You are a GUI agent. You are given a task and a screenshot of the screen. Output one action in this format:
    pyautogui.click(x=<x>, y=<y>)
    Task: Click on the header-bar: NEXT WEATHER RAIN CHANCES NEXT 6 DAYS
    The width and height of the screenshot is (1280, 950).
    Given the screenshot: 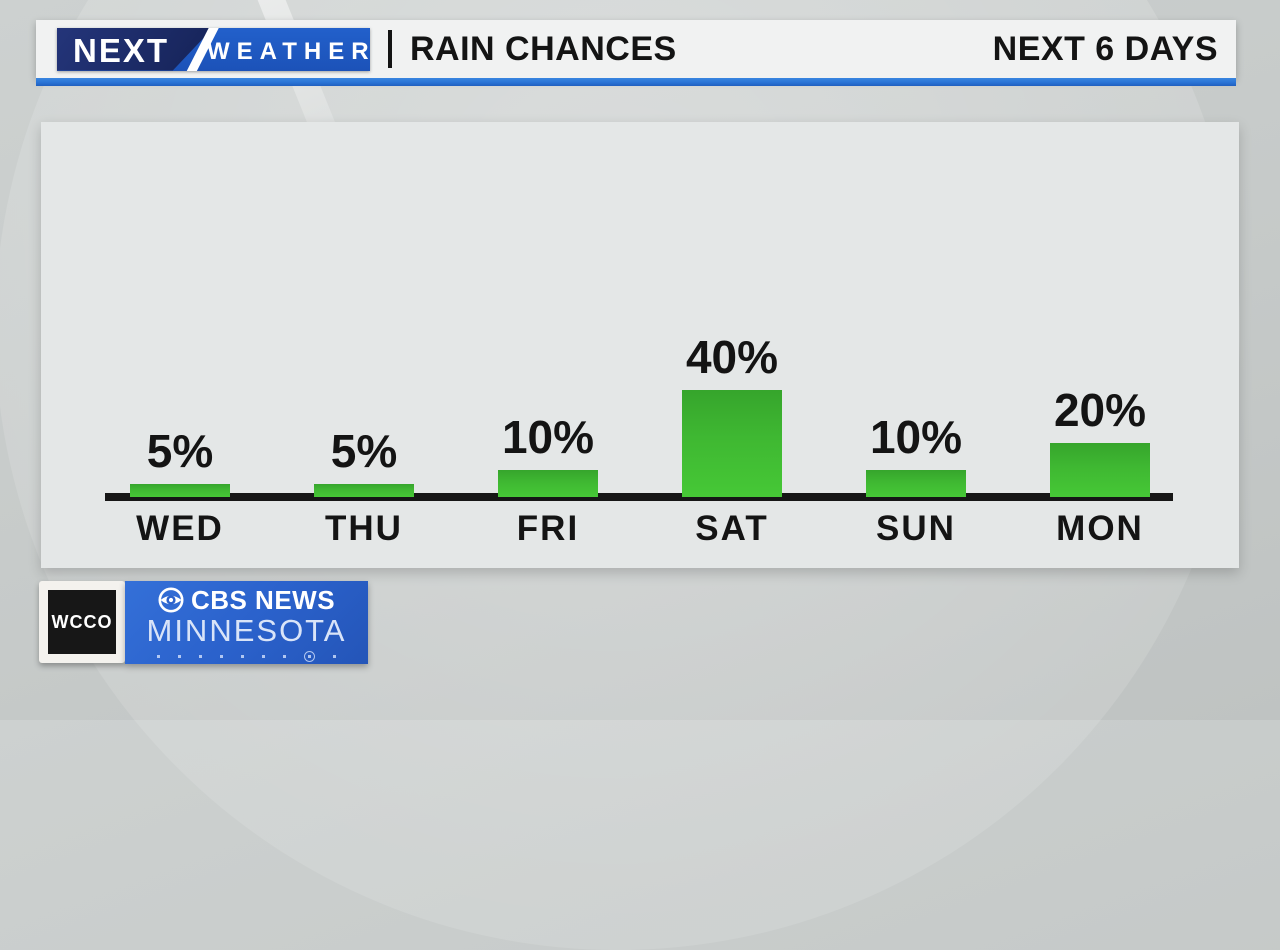 What is the action you would take?
    pyautogui.click(x=636, y=49)
    